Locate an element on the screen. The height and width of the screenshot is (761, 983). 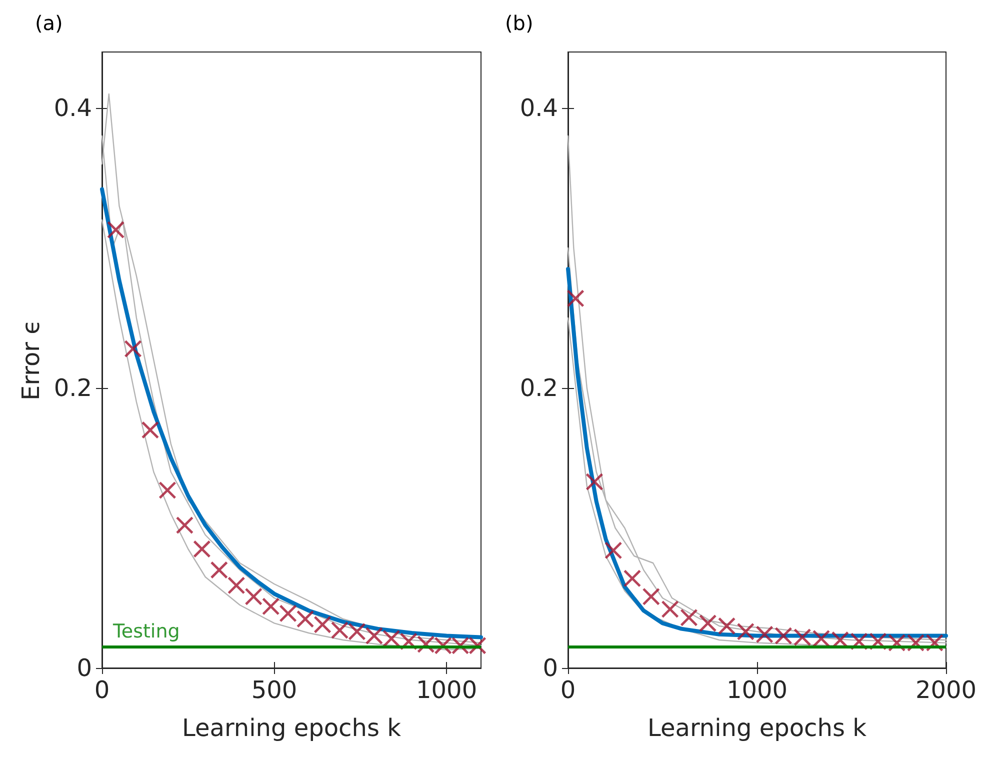
chart-title: (a) is located at coordinates (49, 23).